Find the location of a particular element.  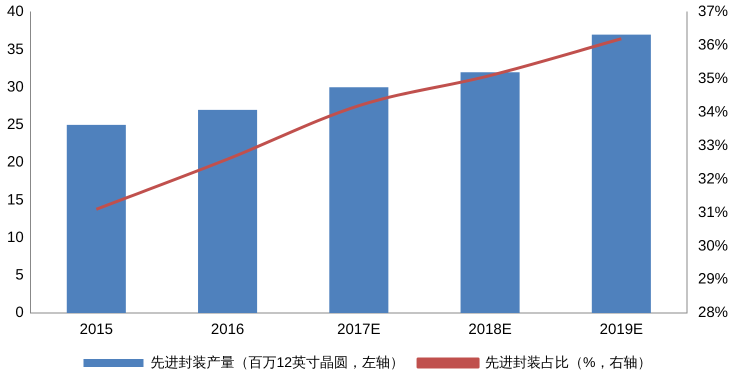

y2-tick-label: 35% is located at coordinates (713, 79).